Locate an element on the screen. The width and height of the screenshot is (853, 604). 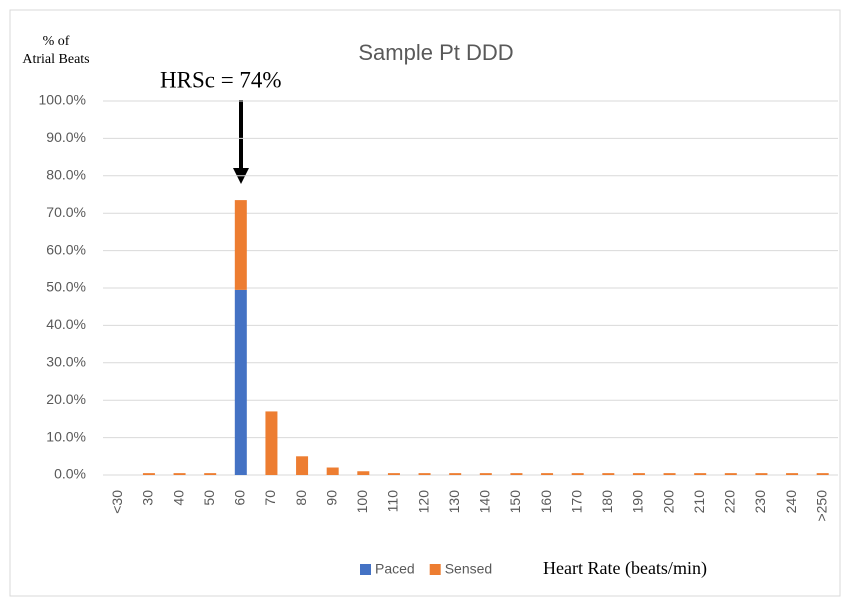
y-axis-label: Atrial Beats is located at coordinates (55, 59).